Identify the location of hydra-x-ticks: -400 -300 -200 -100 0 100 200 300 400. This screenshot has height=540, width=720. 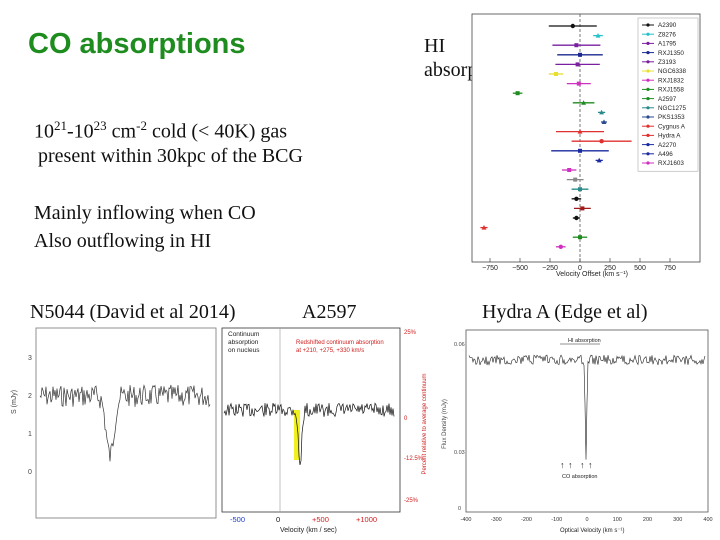
(586, 520).